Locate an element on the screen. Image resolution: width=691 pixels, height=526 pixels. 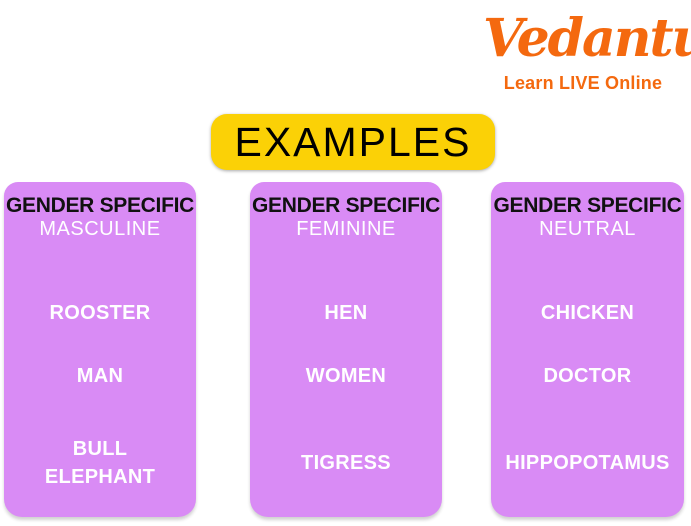
word-item: CHICKEN is located at coordinates (587, 313).